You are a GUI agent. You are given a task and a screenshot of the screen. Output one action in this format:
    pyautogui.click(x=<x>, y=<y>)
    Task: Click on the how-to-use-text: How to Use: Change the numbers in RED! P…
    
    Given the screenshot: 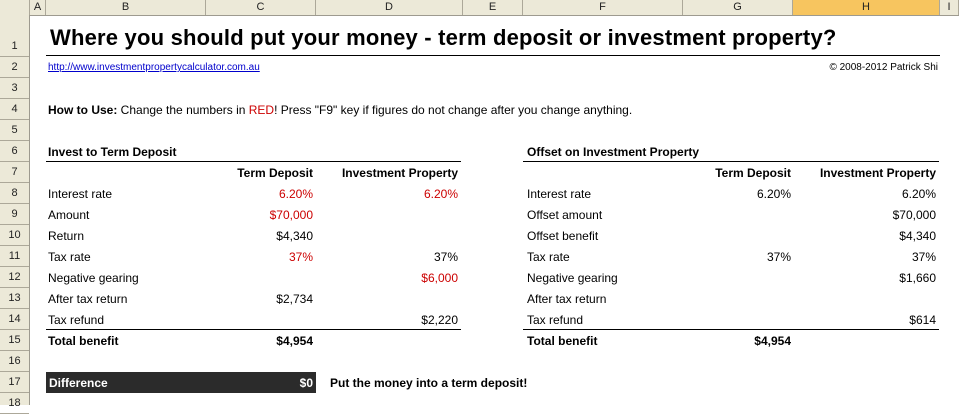 What is the action you would take?
    pyautogui.click(x=340, y=110)
    